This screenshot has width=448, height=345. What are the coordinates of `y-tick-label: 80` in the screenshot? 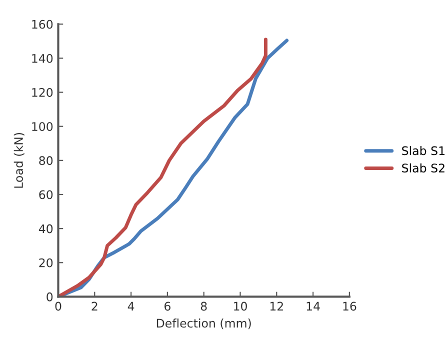 It's located at (46, 161).